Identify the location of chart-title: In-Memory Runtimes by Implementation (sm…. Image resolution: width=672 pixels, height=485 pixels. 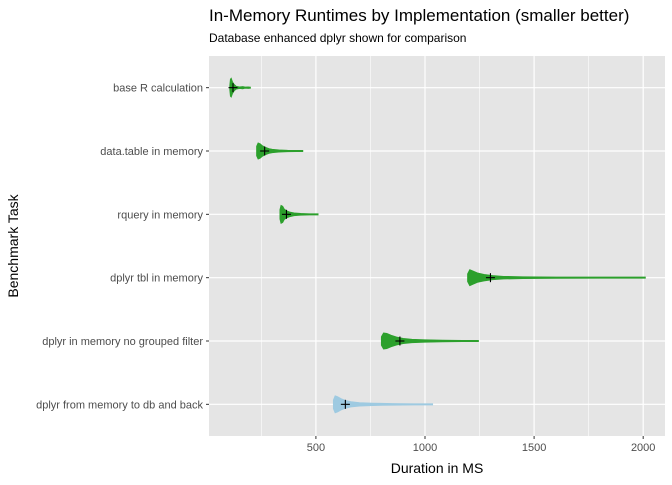
(419, 15).